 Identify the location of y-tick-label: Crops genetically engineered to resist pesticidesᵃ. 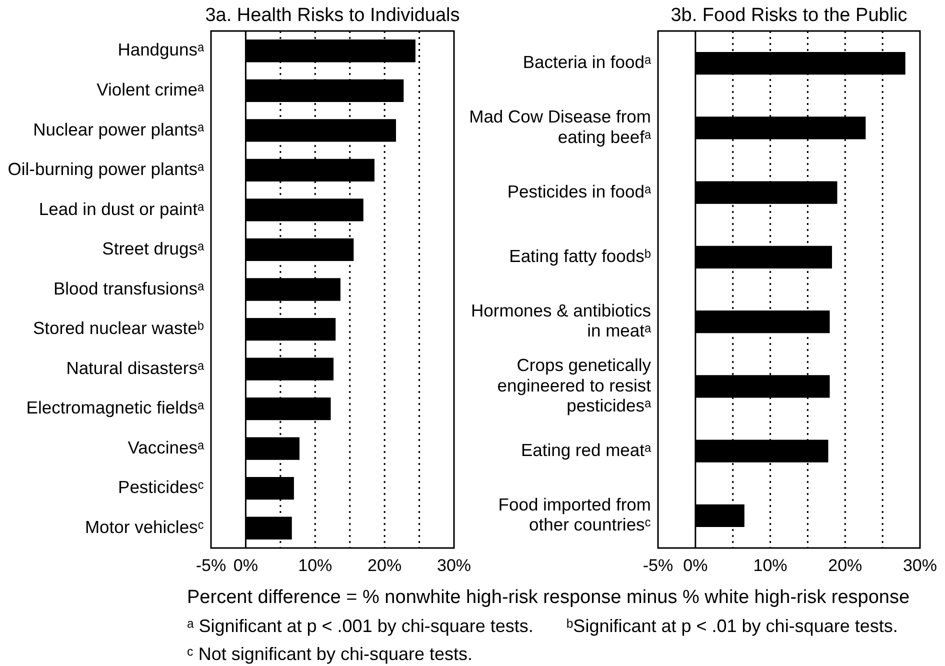
(574, 385).